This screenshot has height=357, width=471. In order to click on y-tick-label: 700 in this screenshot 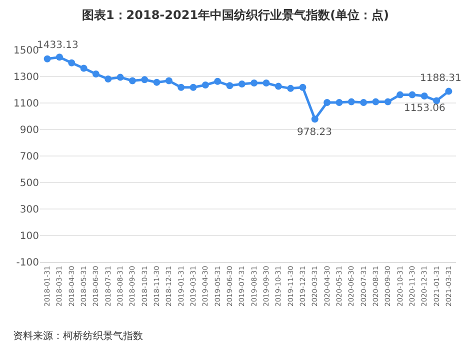, I will do `click(29, 157)`.